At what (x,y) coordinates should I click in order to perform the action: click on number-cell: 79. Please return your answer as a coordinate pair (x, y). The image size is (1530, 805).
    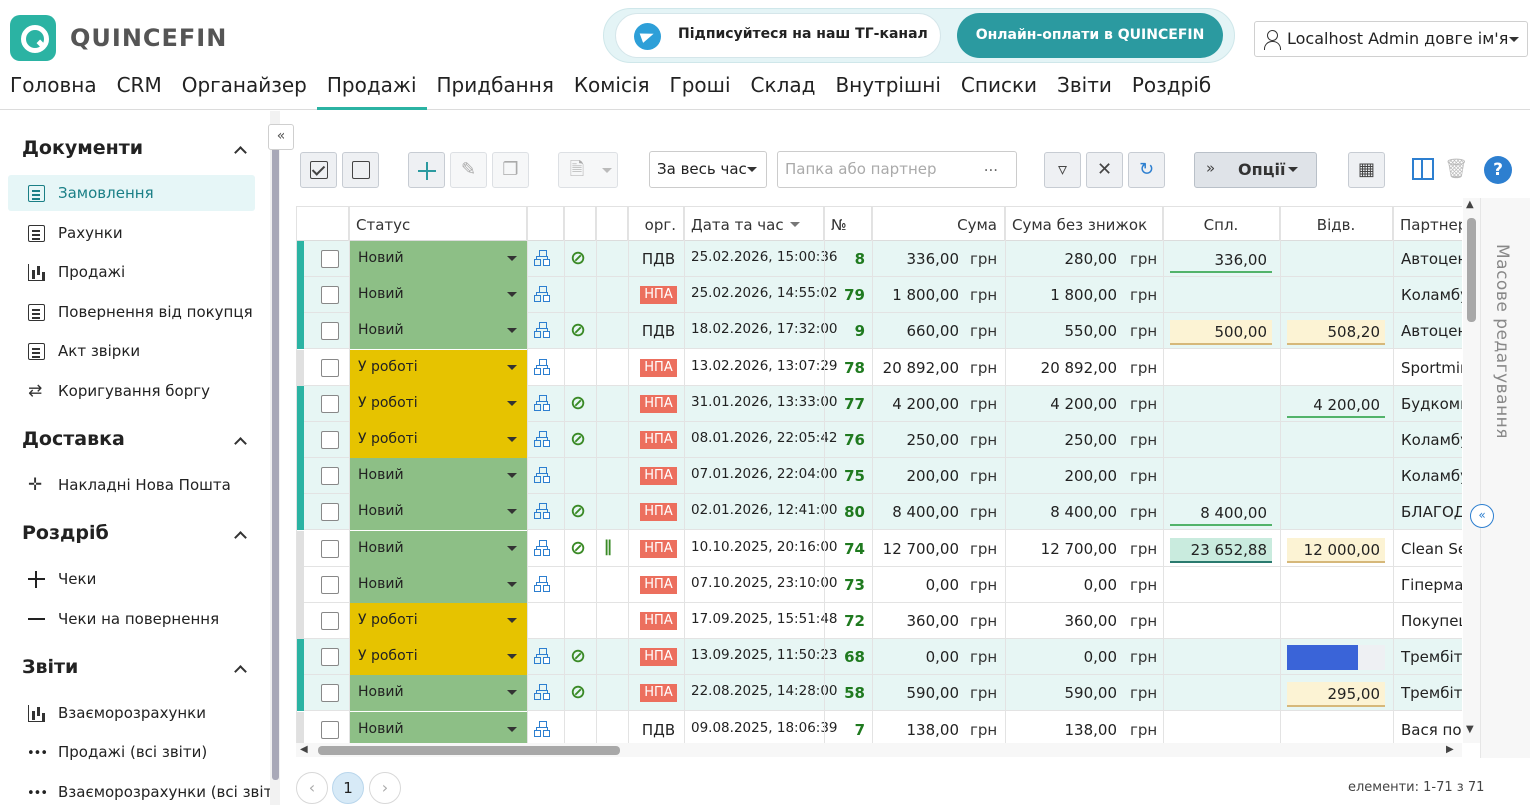
    Looking at the image, I should click on (854, 295).